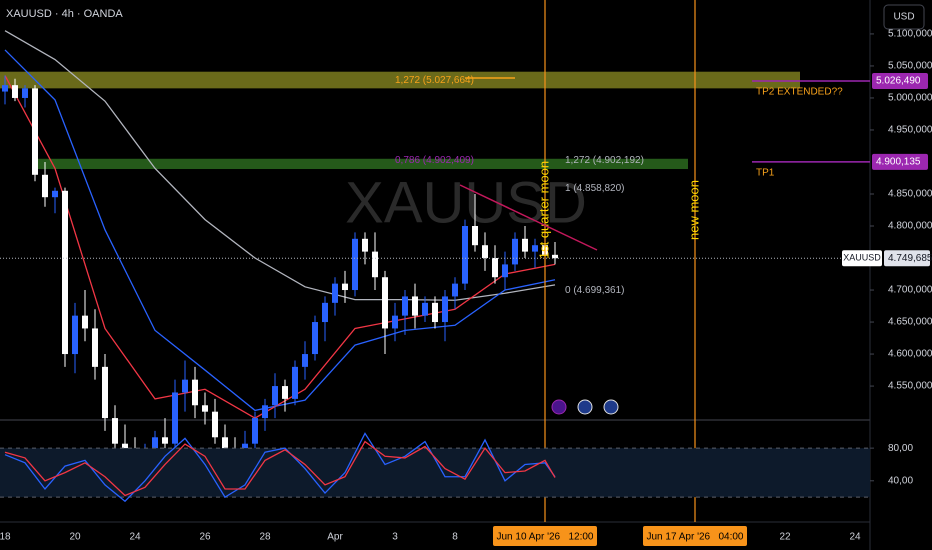 The image size is (932, 550). Describe the element at coordinates (910, 386) in the screenshot. I see `y-tick-label: 4.550,000` at that location.